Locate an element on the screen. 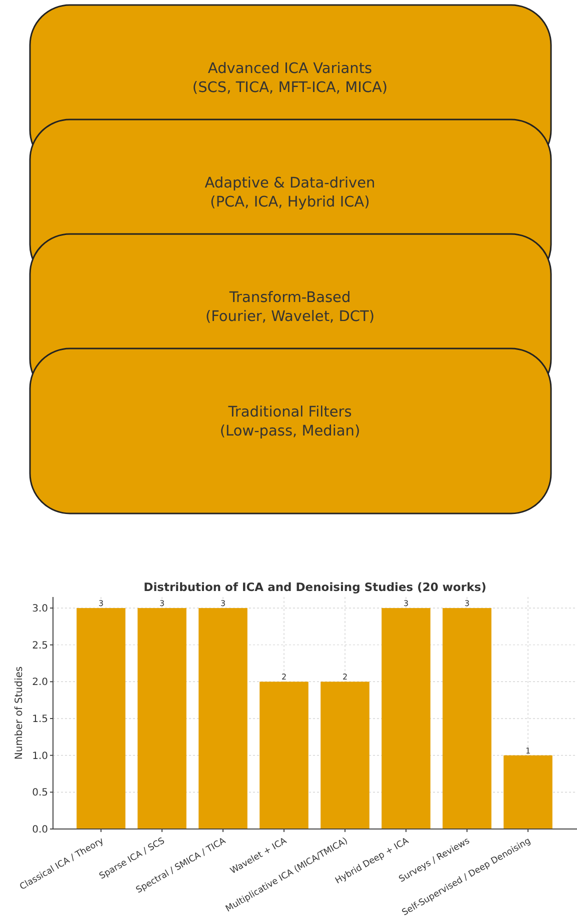 The image size is (577, 922). text: Transform-Based (Fourier, Wavelet, DCT) is located at coordinates (290, 307).